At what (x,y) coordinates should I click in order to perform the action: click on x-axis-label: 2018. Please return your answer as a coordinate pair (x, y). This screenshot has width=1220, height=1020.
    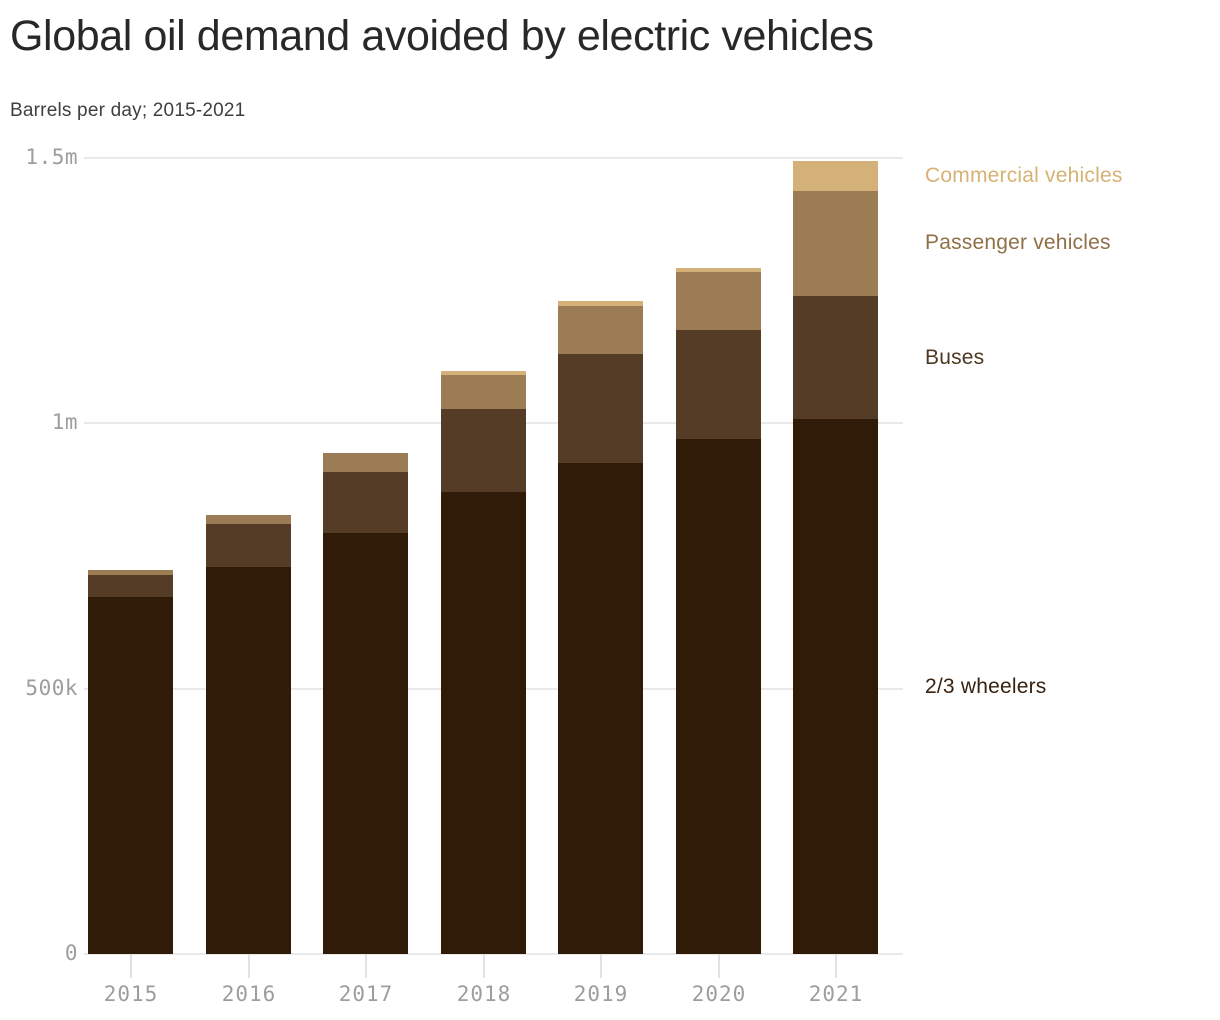
    Looking at the image, I should click on (484, 994).